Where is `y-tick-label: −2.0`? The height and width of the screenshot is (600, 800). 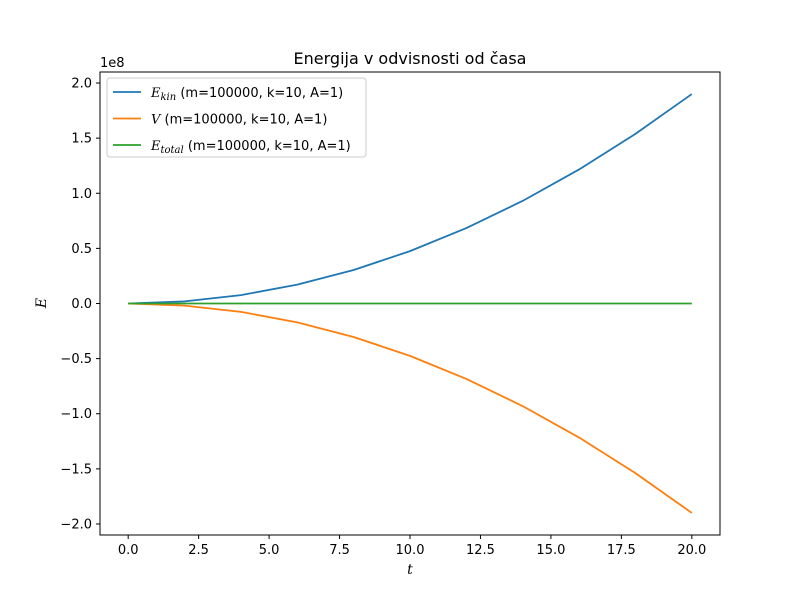 y-tick-label: −2.0 is located at coordinates (76, 524).